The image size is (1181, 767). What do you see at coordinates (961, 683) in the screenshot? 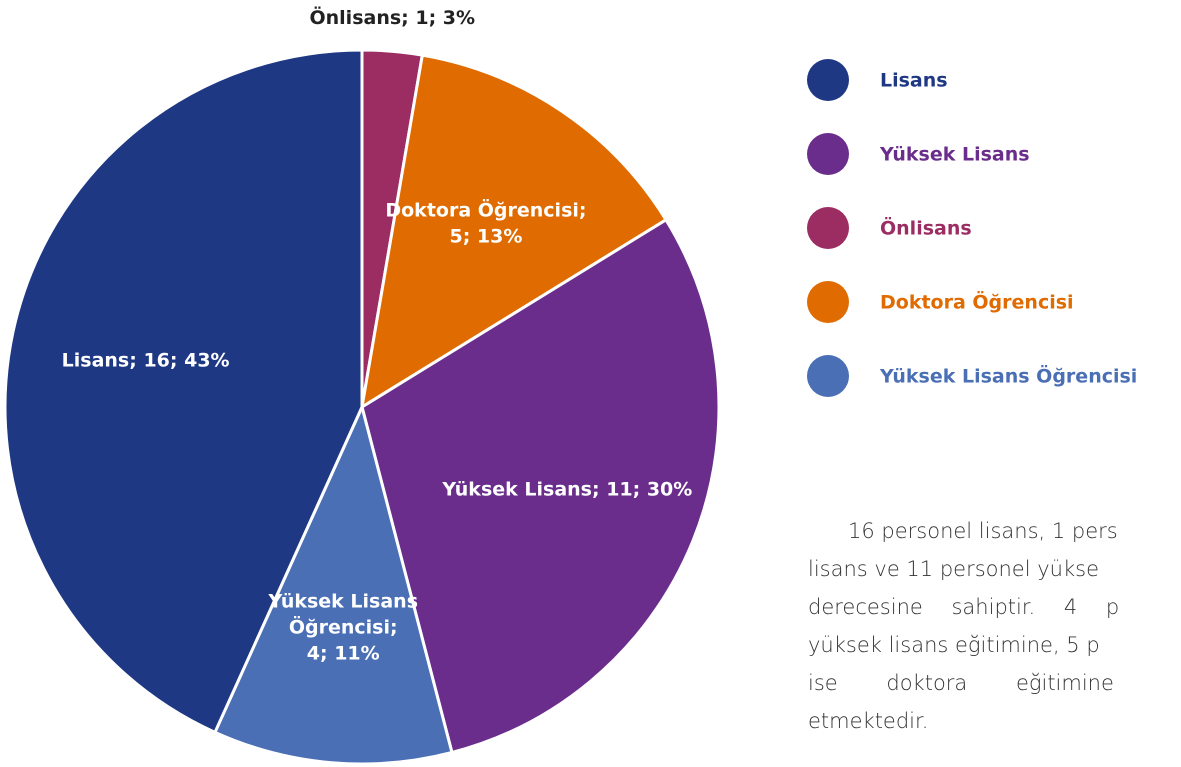
I see `paragraph-line: ise doktora eğitimine` at bounding box center [961, 683].